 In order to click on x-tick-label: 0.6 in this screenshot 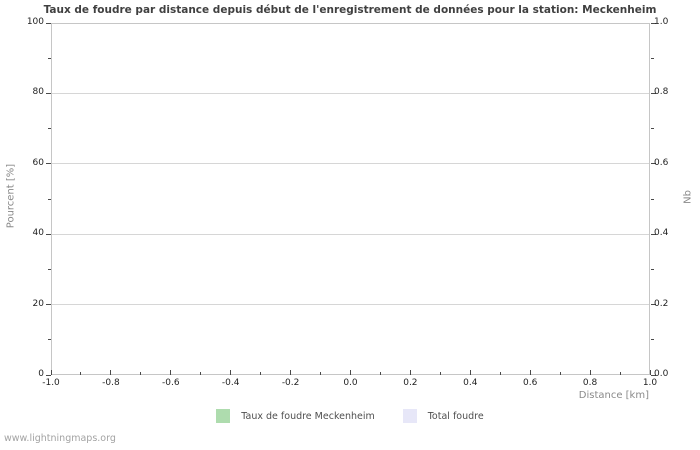, I will do `click(530, 383)`.